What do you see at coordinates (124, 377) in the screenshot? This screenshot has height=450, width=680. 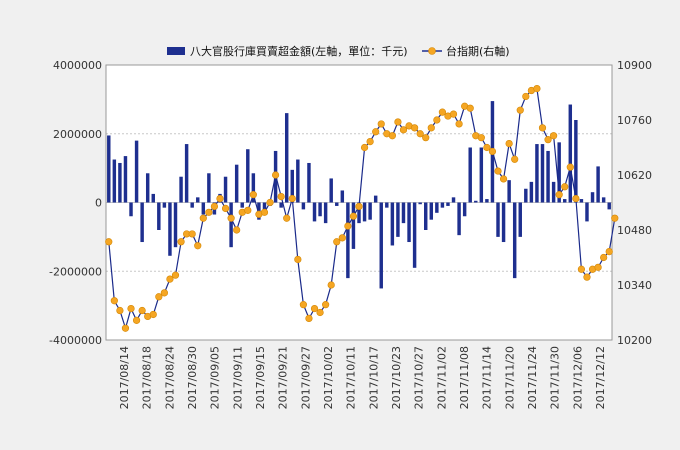 I see `x-tick-label: 2017/08/14` at bounding box center [124, 377].